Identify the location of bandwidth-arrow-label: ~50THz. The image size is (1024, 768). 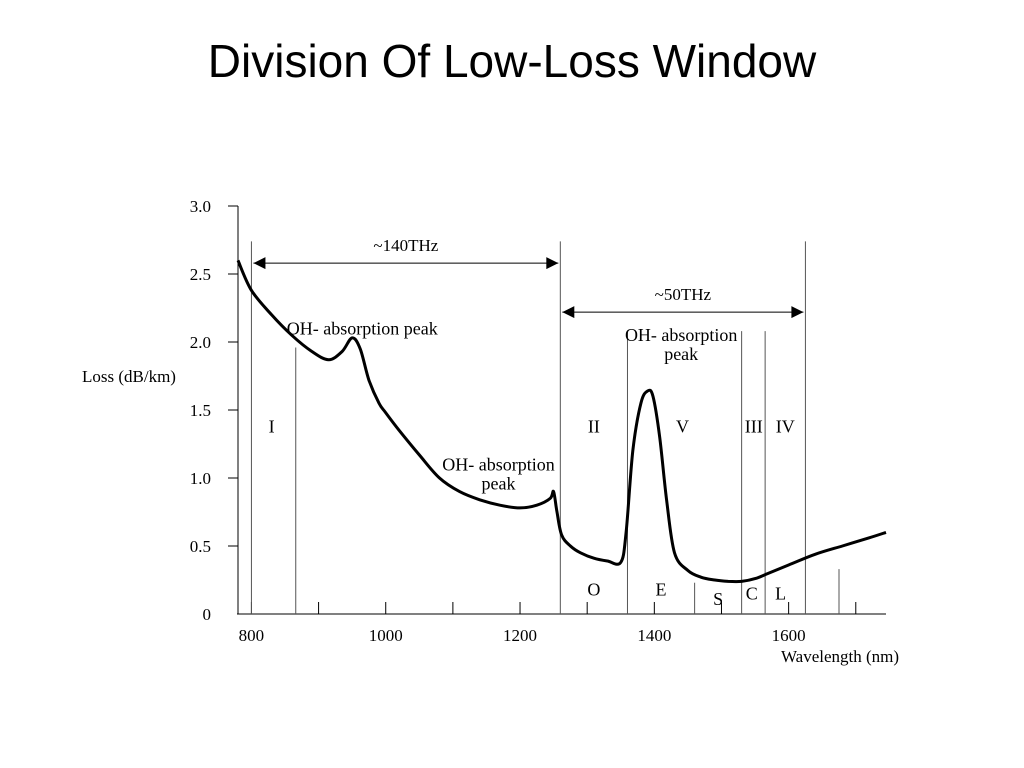
(683, 294).